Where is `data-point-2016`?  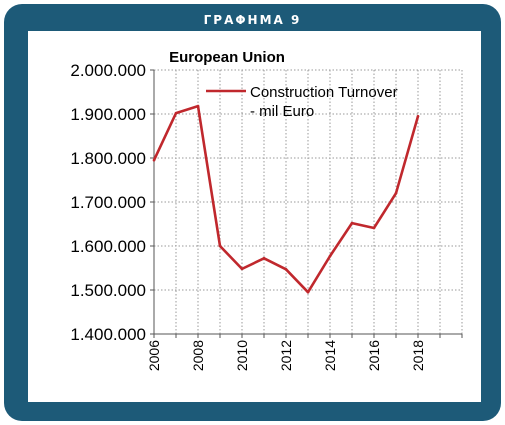 data-point-2016 is located at coordinates (374, 228).